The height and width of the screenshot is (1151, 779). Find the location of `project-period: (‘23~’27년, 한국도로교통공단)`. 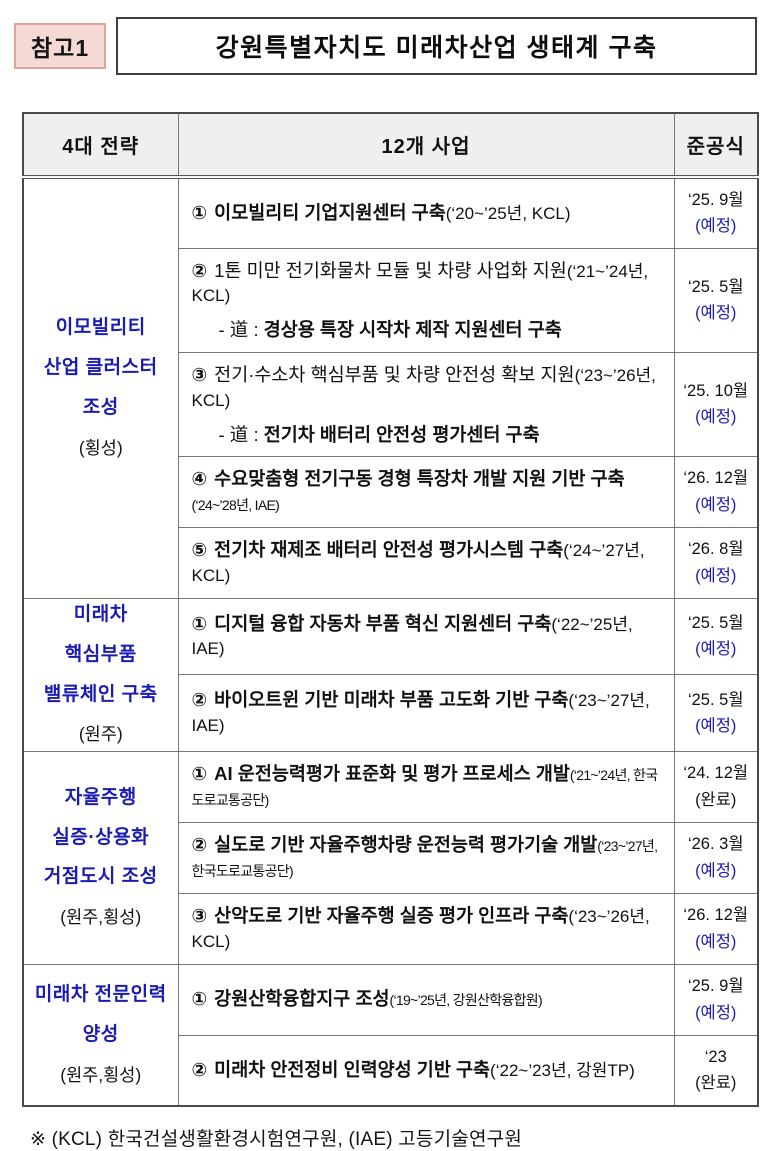

project-period: (‘23~’27년, 한국도로교통공단) is located at coordinates (424, 858).